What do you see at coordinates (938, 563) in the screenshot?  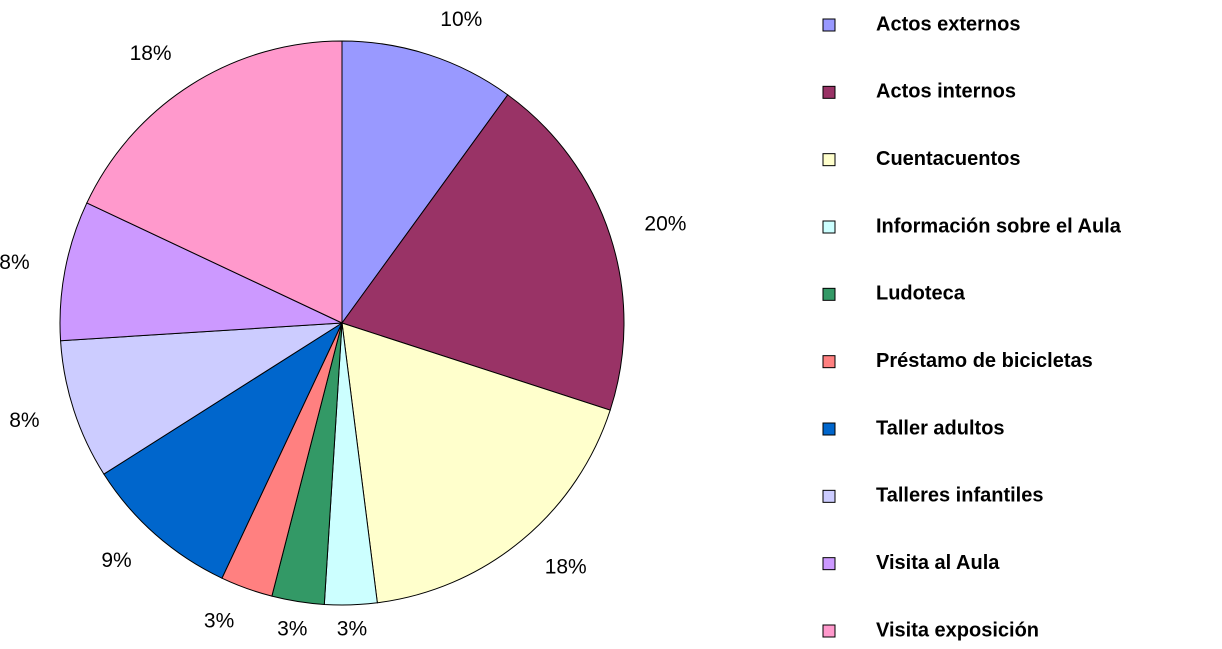 I see `legend-label: Visita al Aula` at bounding box center [938, 563].